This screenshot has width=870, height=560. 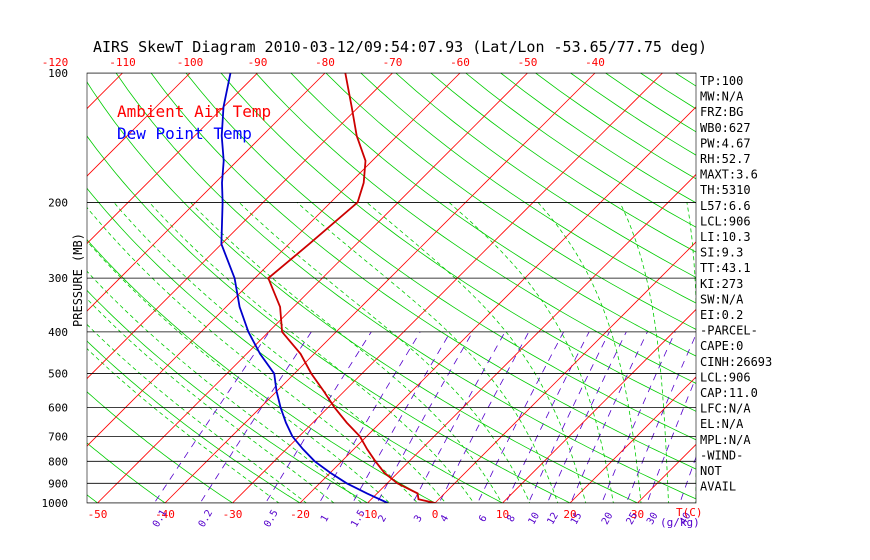 What do you see at coordinates (721, 455) in the screenshot?
I see `index-item: -WIND-` at bounding box center [721, 455].